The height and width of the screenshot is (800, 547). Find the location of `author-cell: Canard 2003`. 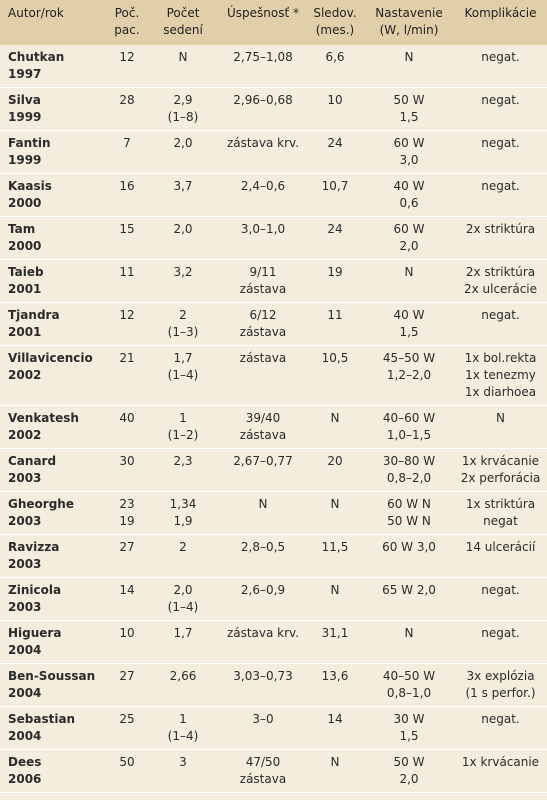

author-cell: Canard 2003 is located at coordinates (54, 470).